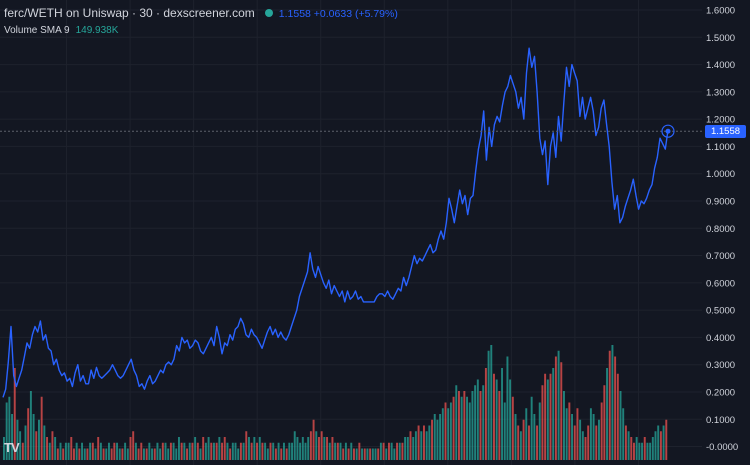 This screenshot has width=750, height=465. I want to click on price-tick-label: 0.2000, so click(720, 392).